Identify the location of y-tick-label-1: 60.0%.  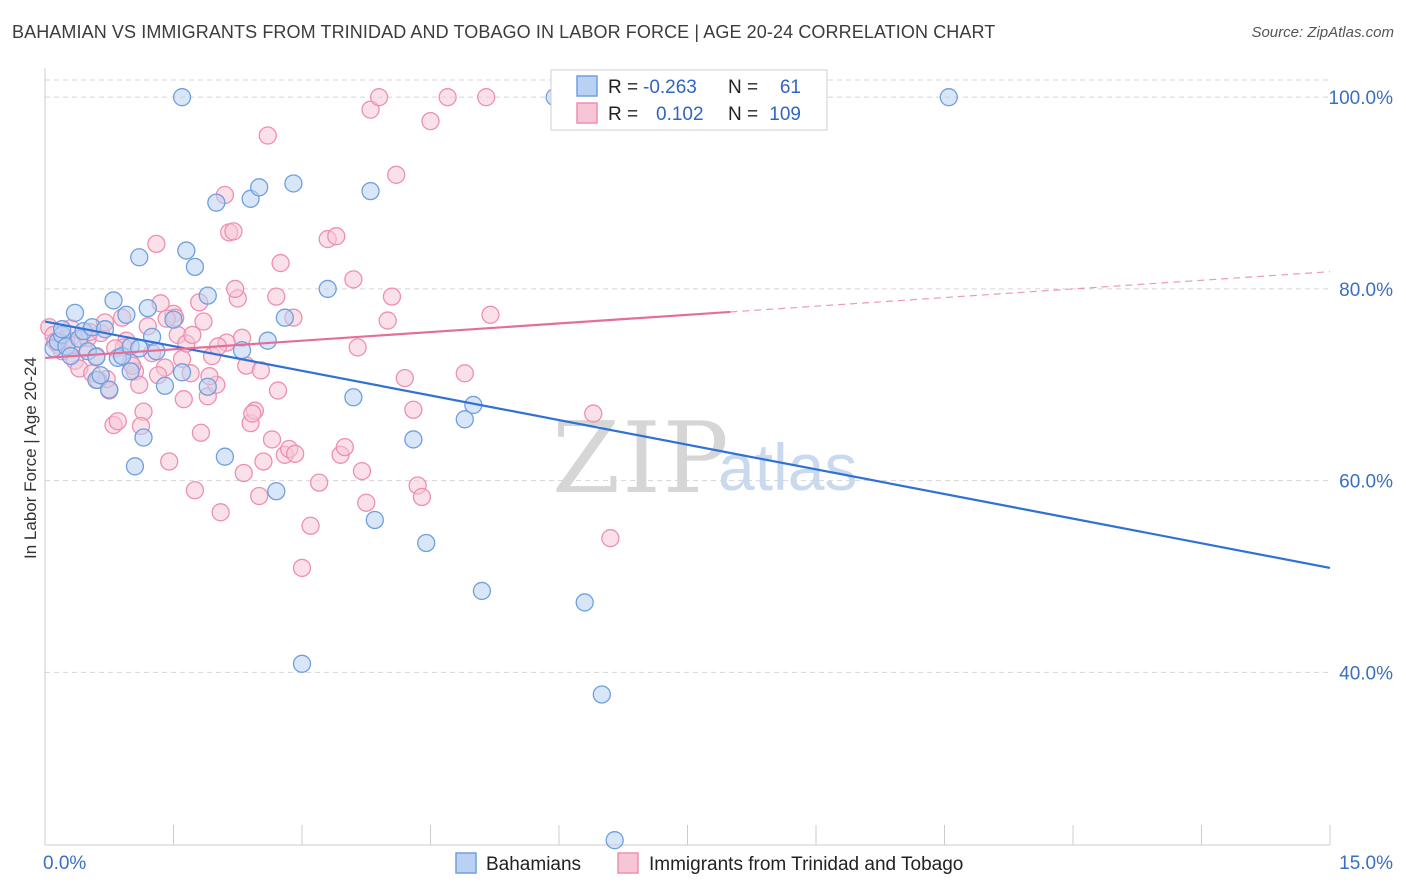
(1366, 482).